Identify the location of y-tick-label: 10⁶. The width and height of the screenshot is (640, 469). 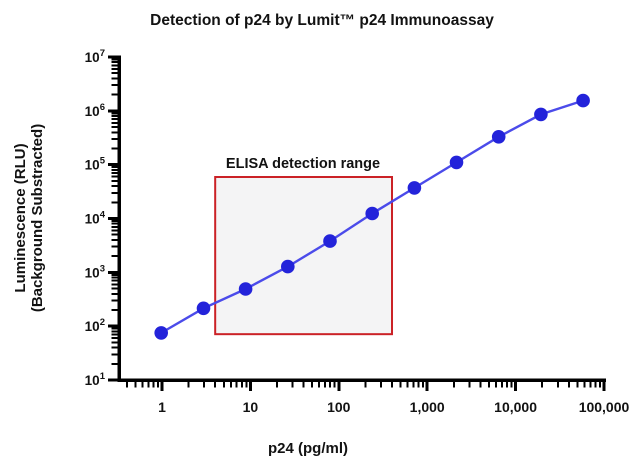
(95, 110).